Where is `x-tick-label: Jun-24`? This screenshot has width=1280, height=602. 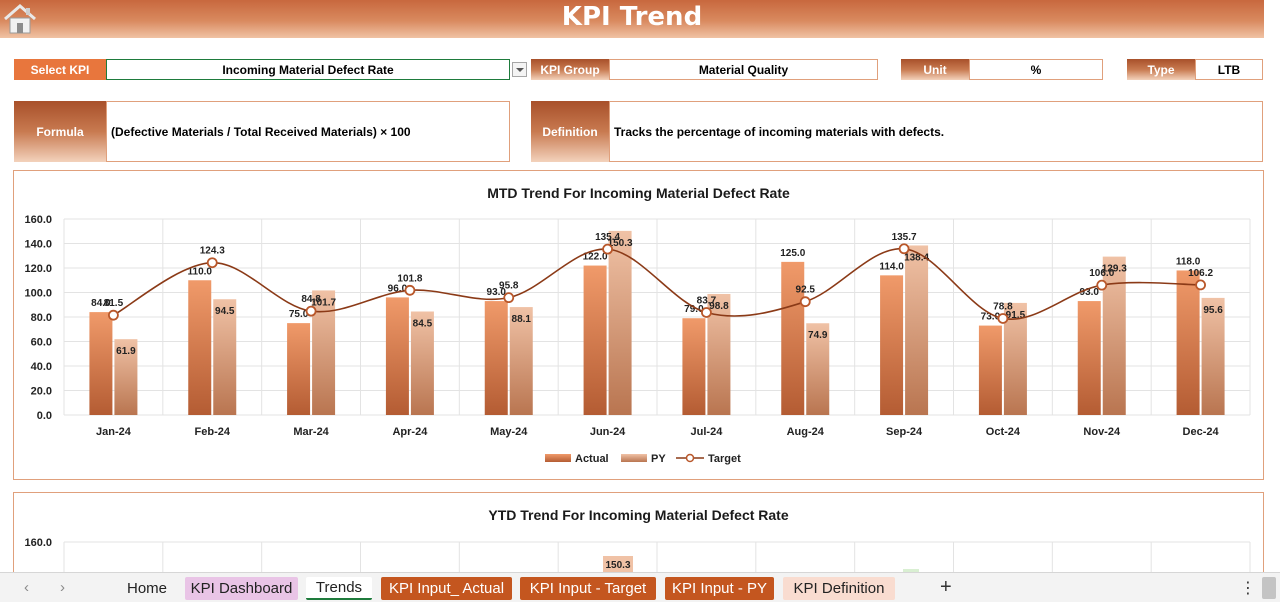 x-tick-label: Jun-24 is located at coordinates (608, 432).